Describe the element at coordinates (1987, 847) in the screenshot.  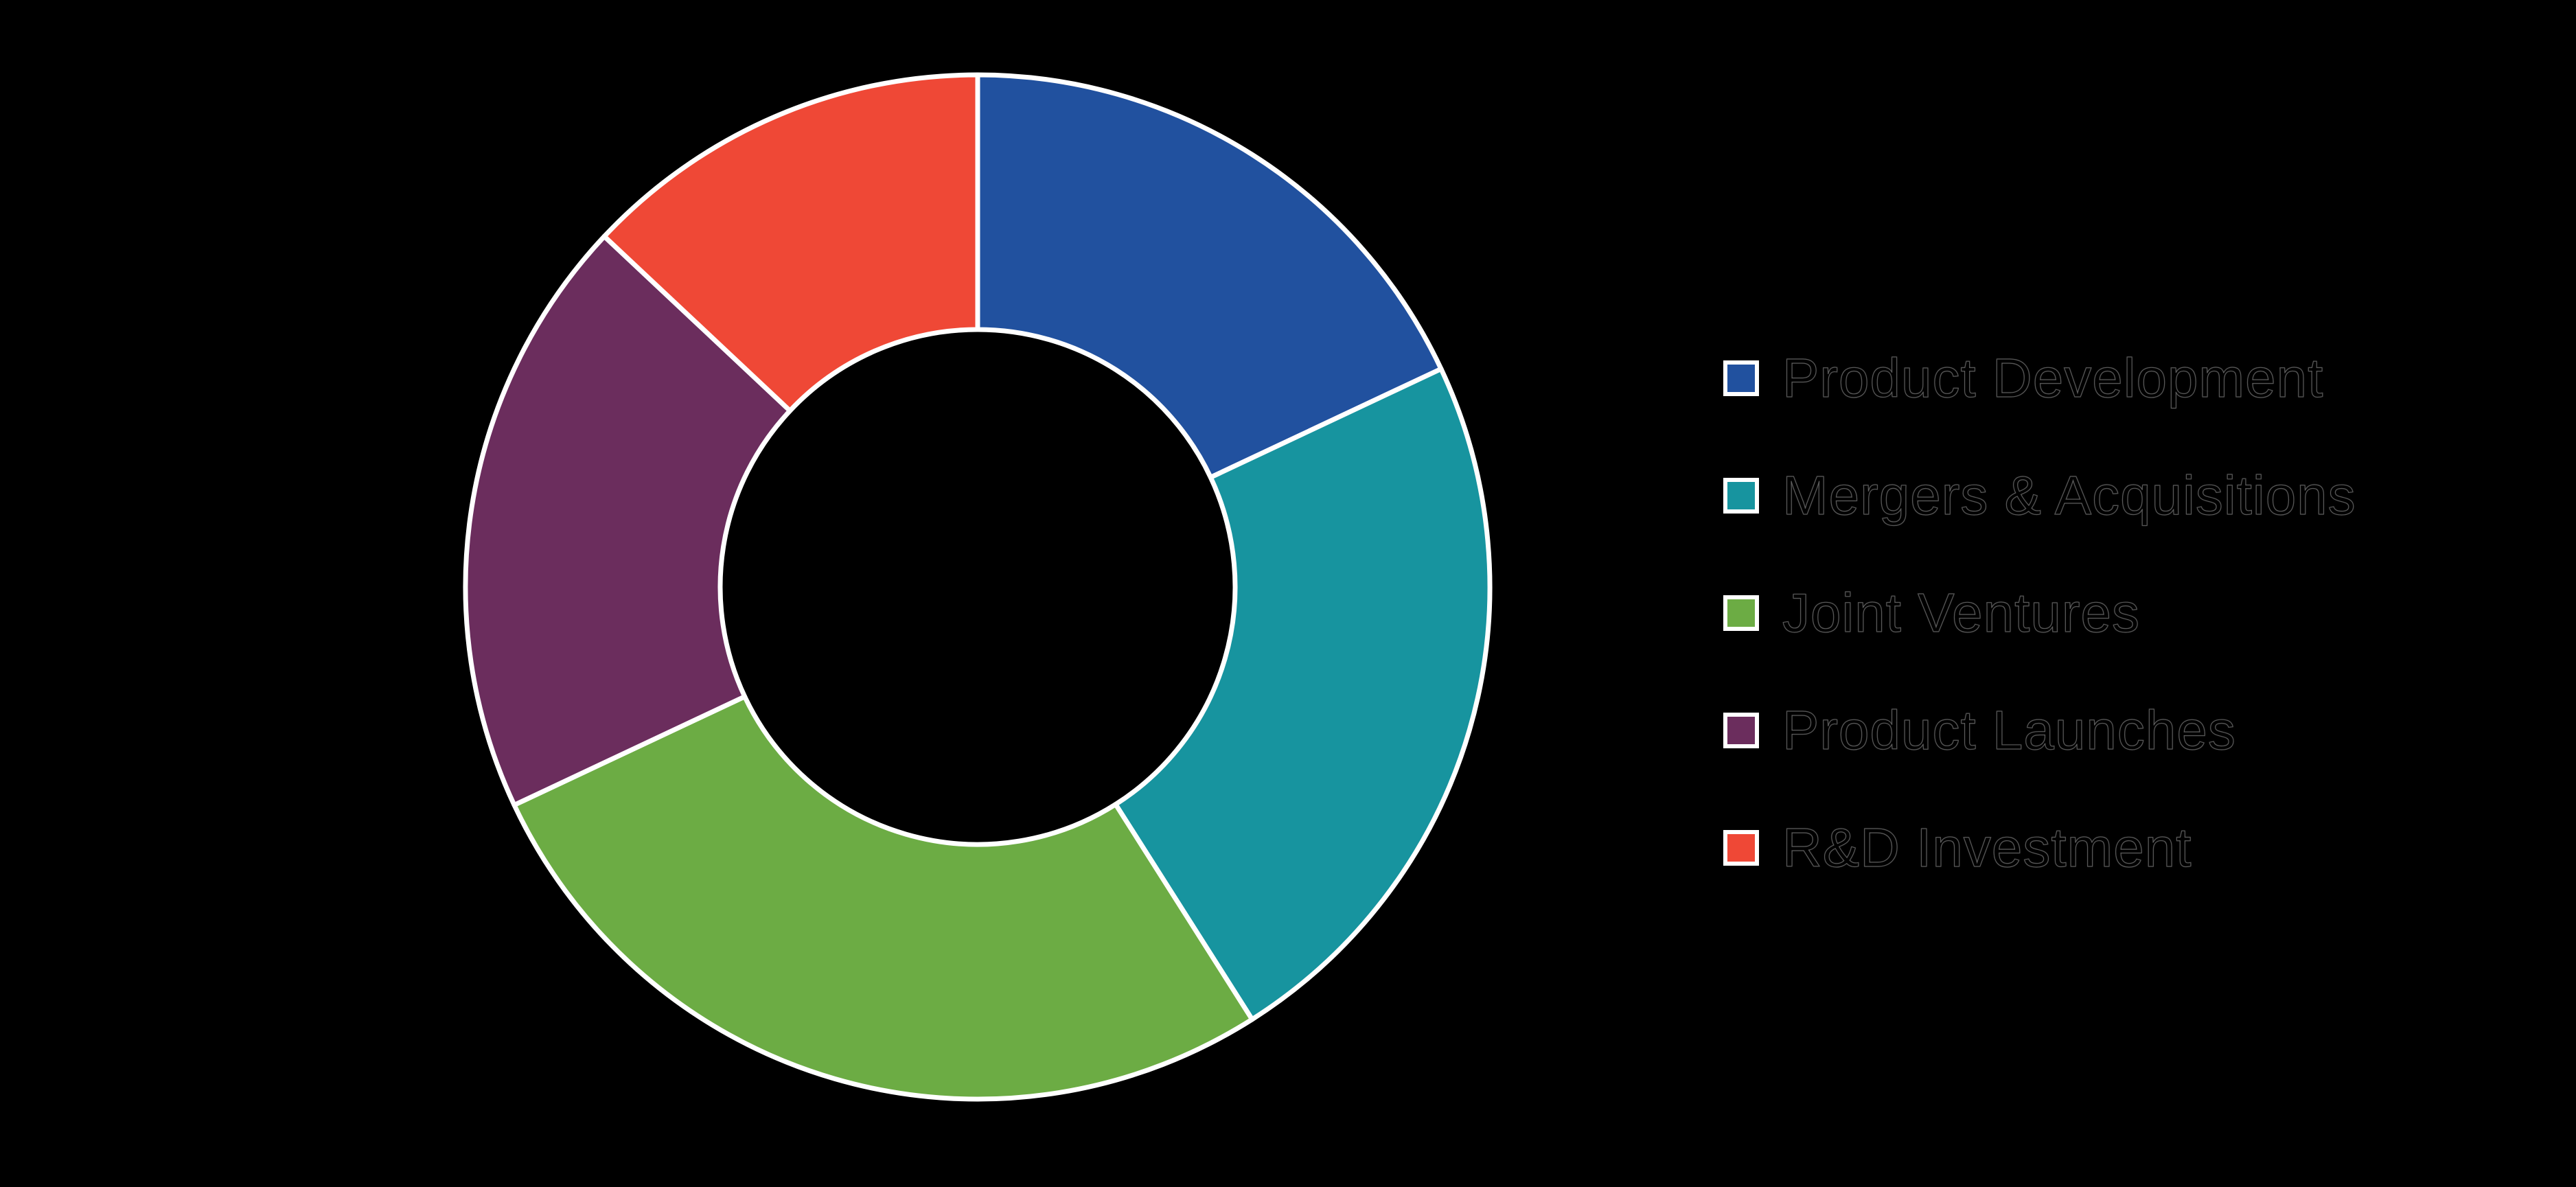
I see `legend-label: R&D Investment` at that location.